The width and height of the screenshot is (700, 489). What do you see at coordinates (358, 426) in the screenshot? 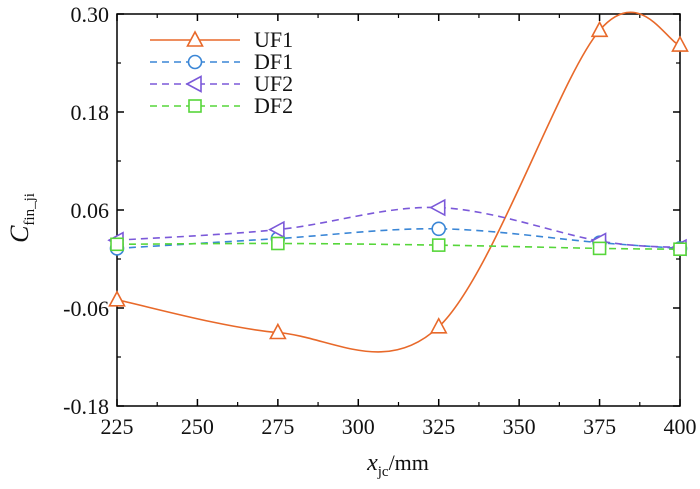
I see `x-tick-label: 300` at bounding box center [358, 426].